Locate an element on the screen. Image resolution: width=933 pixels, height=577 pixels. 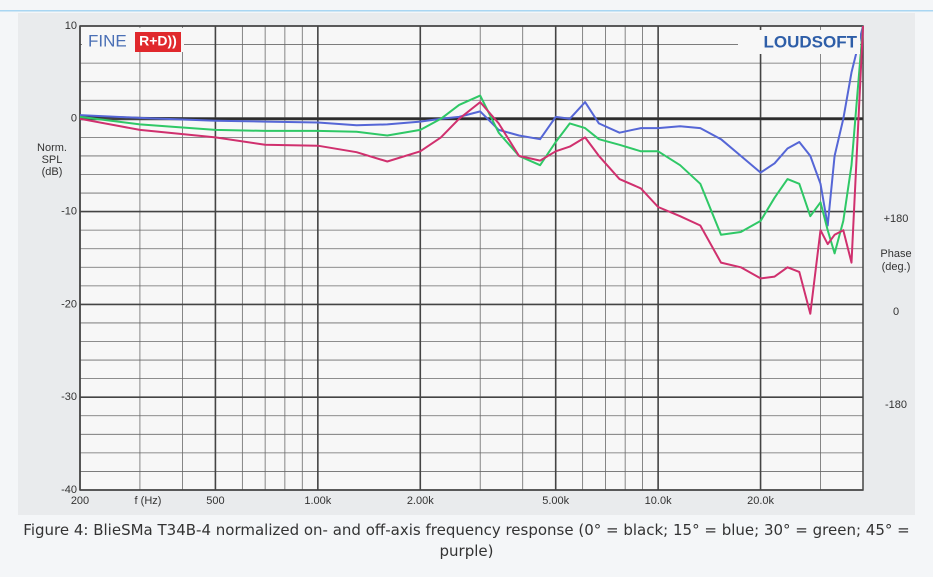
y2-label-line: (deg.) is located at coordinates (896, 267).